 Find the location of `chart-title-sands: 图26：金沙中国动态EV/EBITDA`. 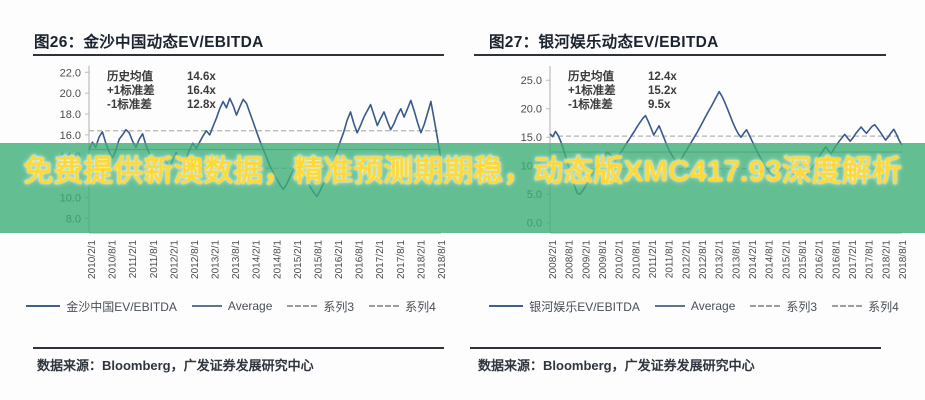

chart-title-sands: 图26：金沙中国动态EV/EBITDA is located at coordinates (149, 42).